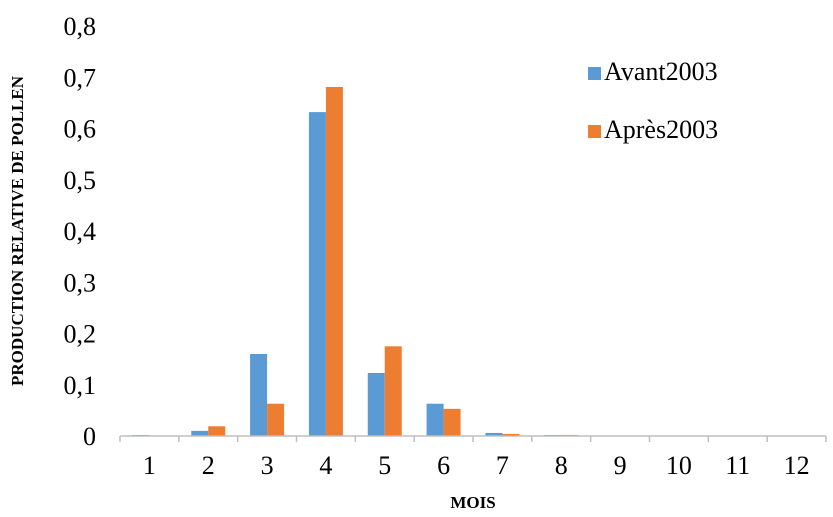  What do you see at coordinates (679, 465) in the screenshot?
I see `x-tick-label: 10` at bounding box center [679, 465].